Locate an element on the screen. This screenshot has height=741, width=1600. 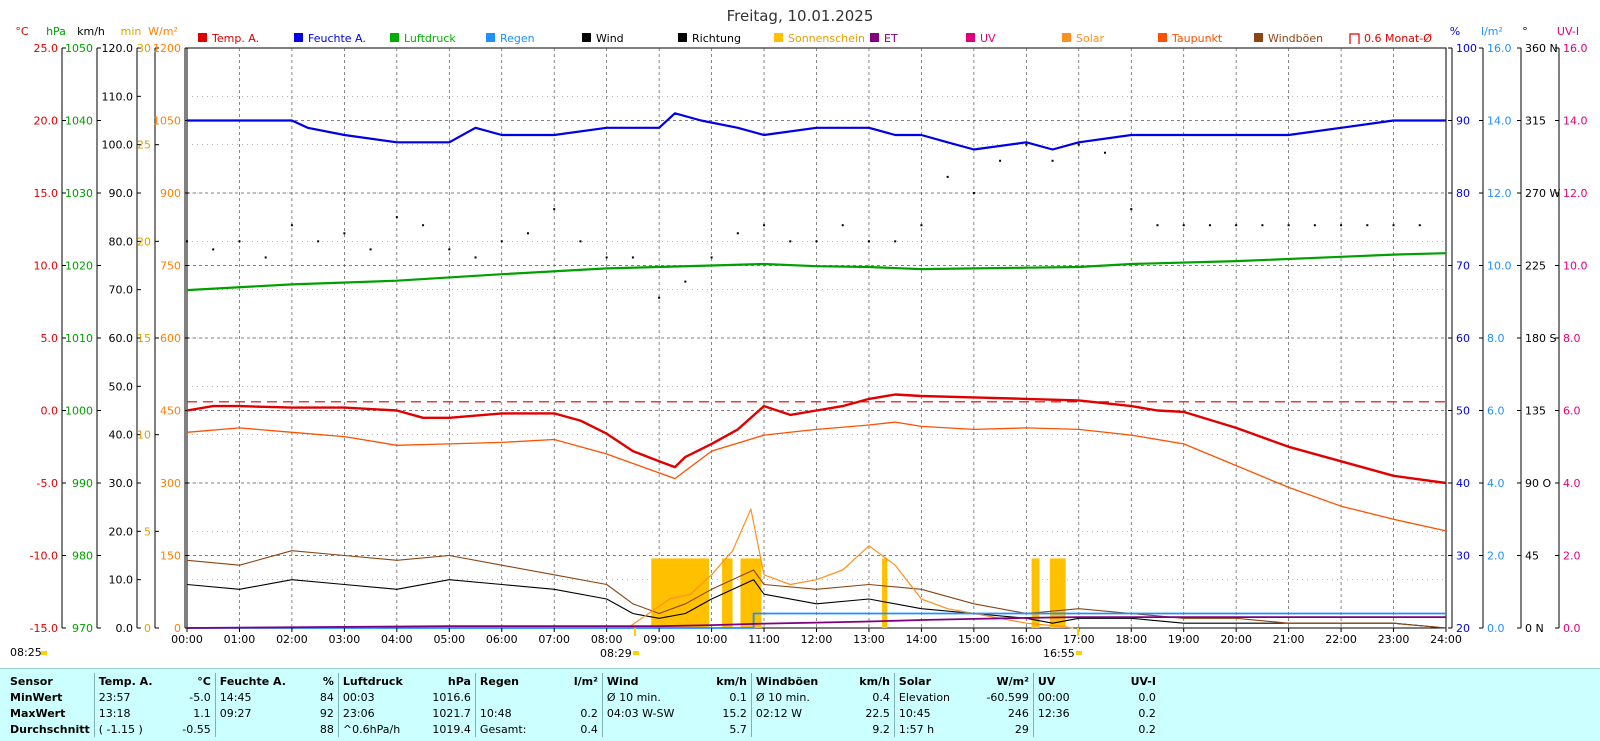
tick-label-direction_deg: 135 is located at coordinates (1535, 411).